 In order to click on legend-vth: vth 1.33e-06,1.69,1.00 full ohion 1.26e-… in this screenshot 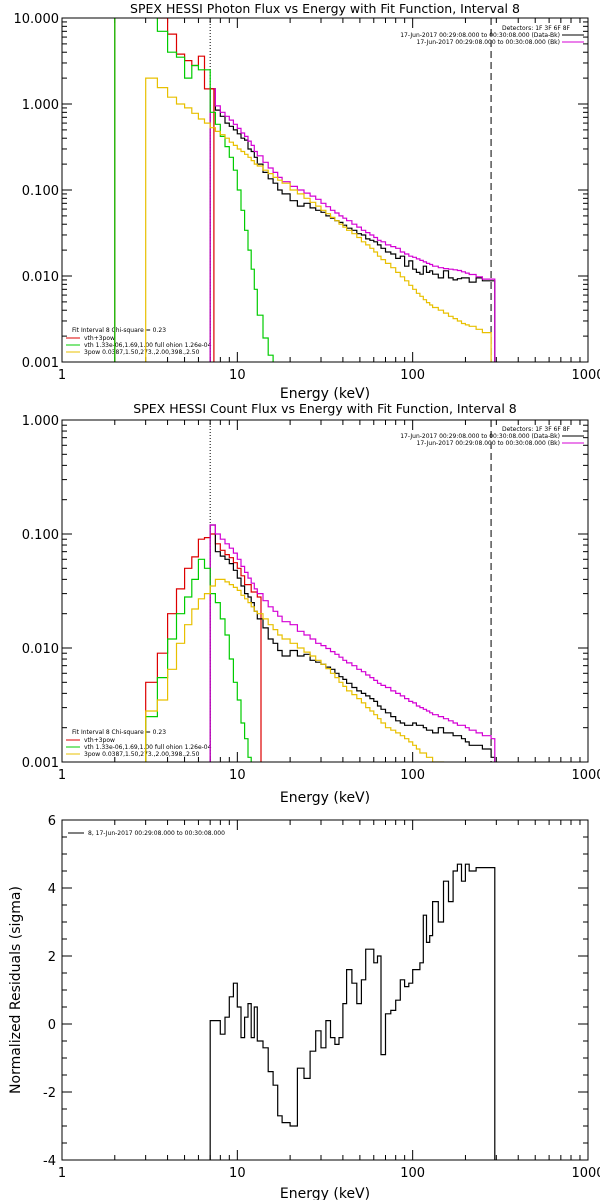, I will do `click(148, 345)`.